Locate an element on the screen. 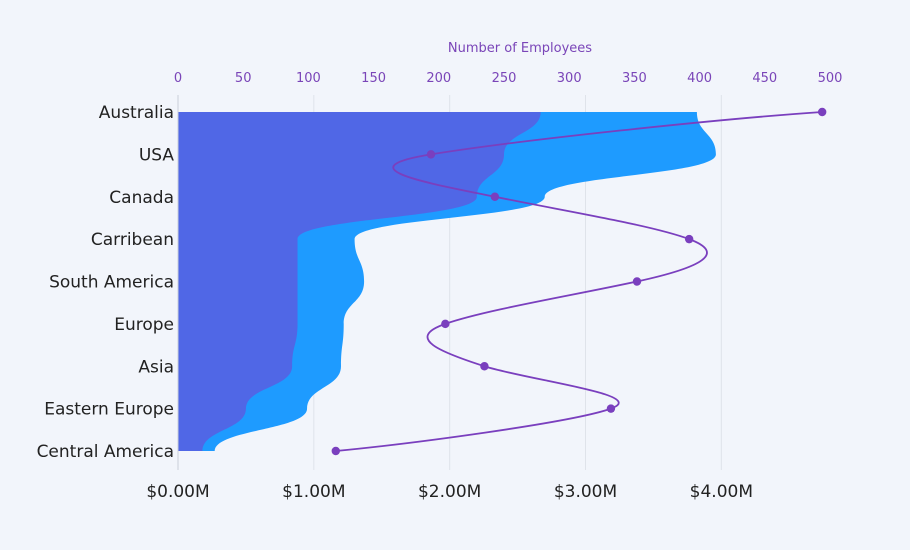  top-tick-label: 150 is located at coordinates (373, 78).